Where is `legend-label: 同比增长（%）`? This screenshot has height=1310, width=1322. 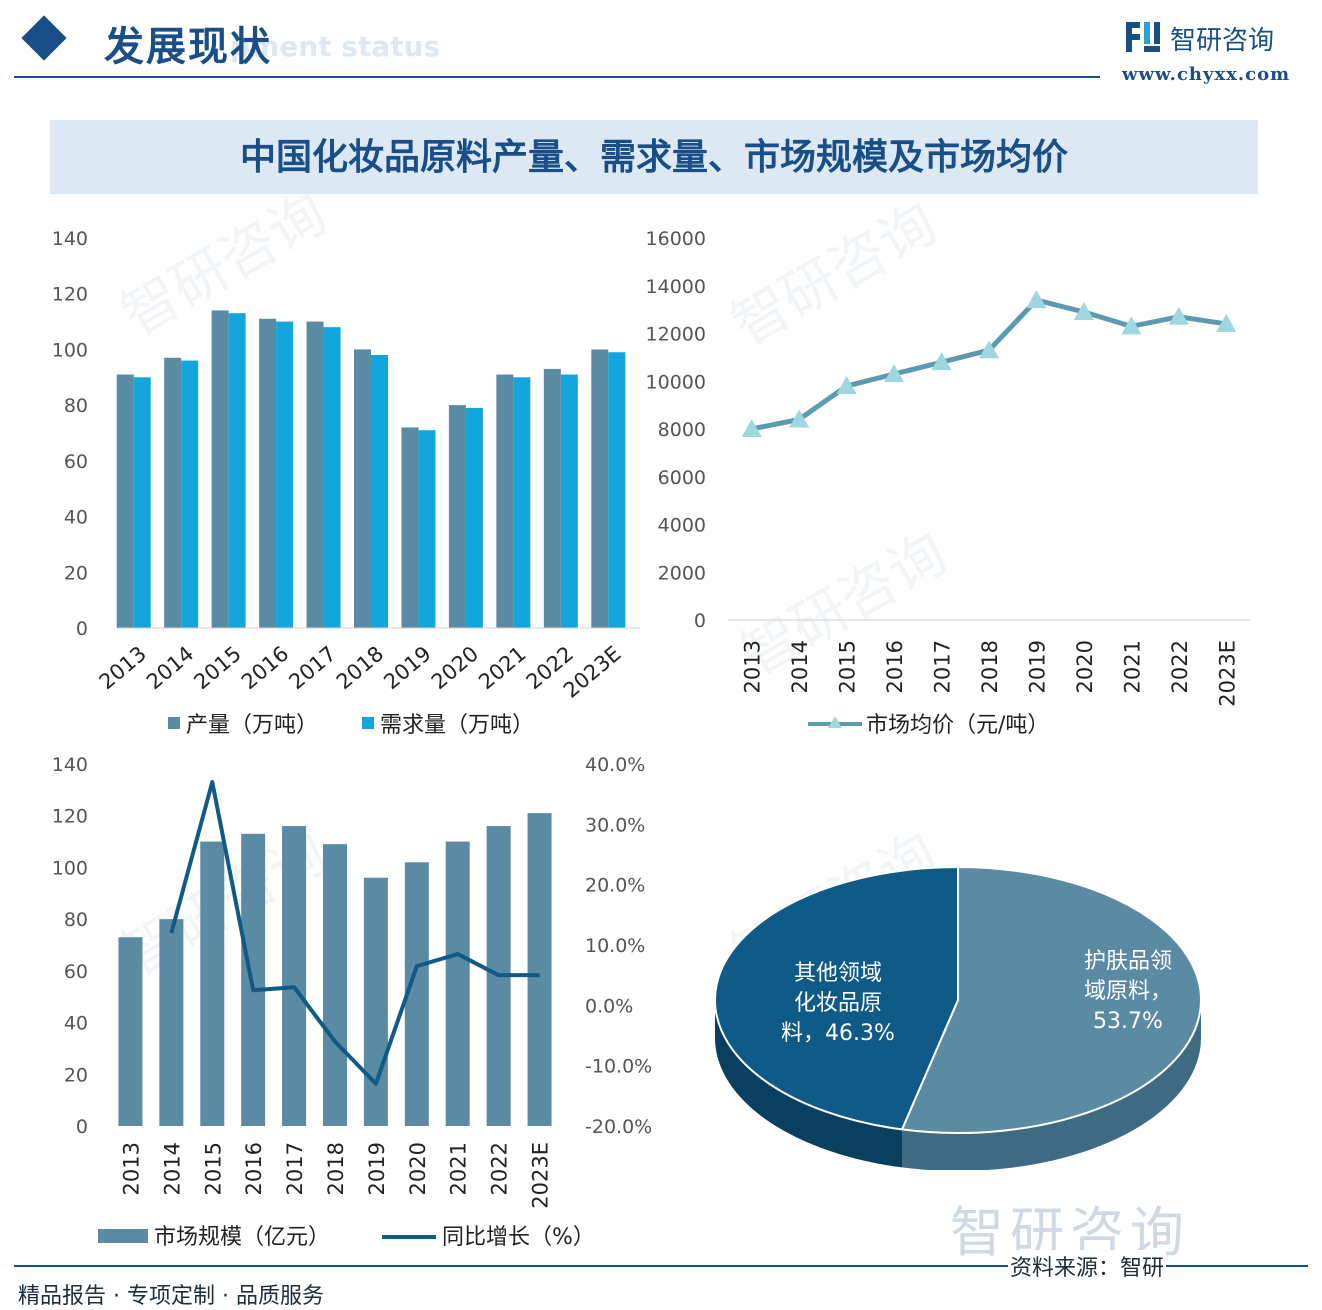 legend-label: 同比增长（%） is located at coordinates (518, 1237).